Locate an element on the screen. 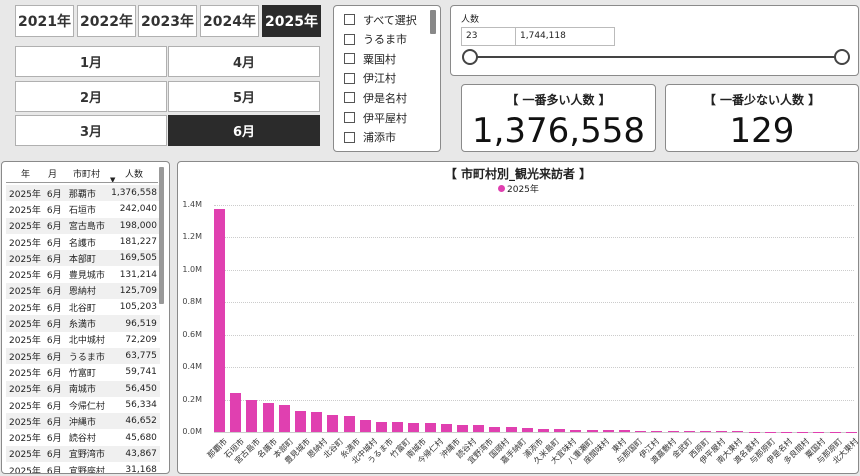 The width and height of the screenshot is (860, 476). table-row: 2025年 6月 南城市 56,450 is located at coordinates (83, 388).